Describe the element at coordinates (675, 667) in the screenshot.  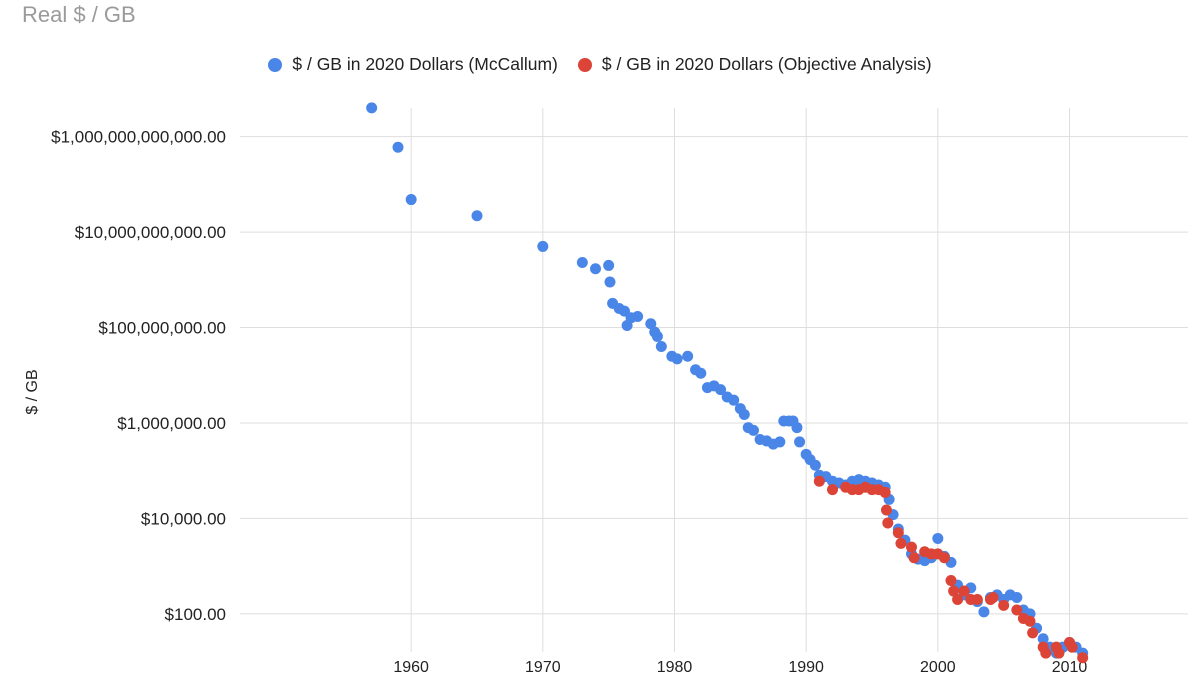
I see `x-tick-label: 1980` at that location.